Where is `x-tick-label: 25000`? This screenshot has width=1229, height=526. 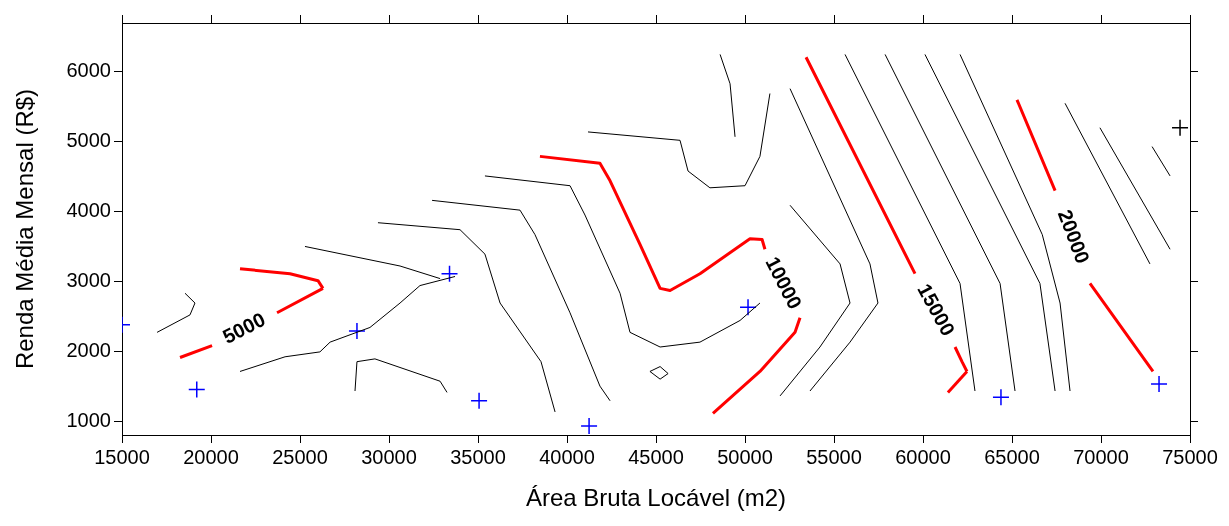
x-tick-label: 25000 is located at coordinates (300, 456).